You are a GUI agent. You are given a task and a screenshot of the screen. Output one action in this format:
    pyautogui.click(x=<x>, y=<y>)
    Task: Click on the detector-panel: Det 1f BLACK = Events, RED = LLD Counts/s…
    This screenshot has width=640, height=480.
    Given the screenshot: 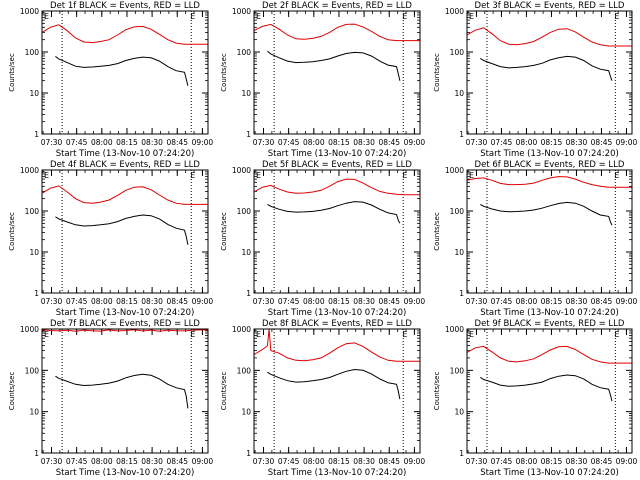 What is the action you would take?
    pyautogui.click(x=110, y=80)
    